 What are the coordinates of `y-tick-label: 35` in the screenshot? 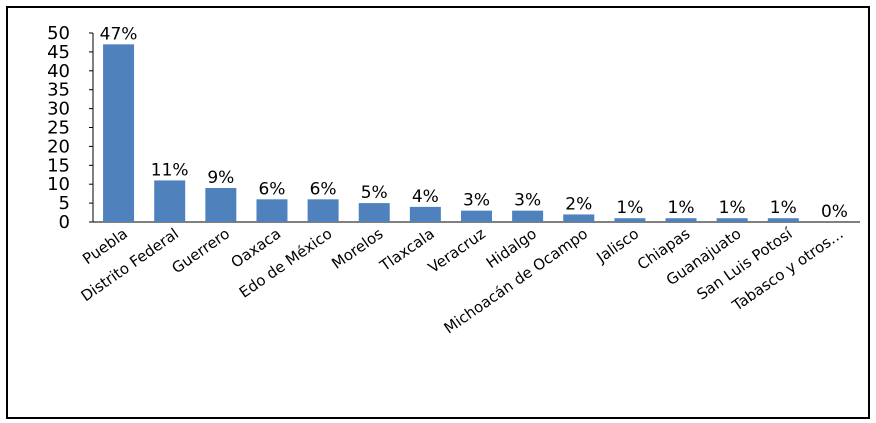 It's located at (58, 90).